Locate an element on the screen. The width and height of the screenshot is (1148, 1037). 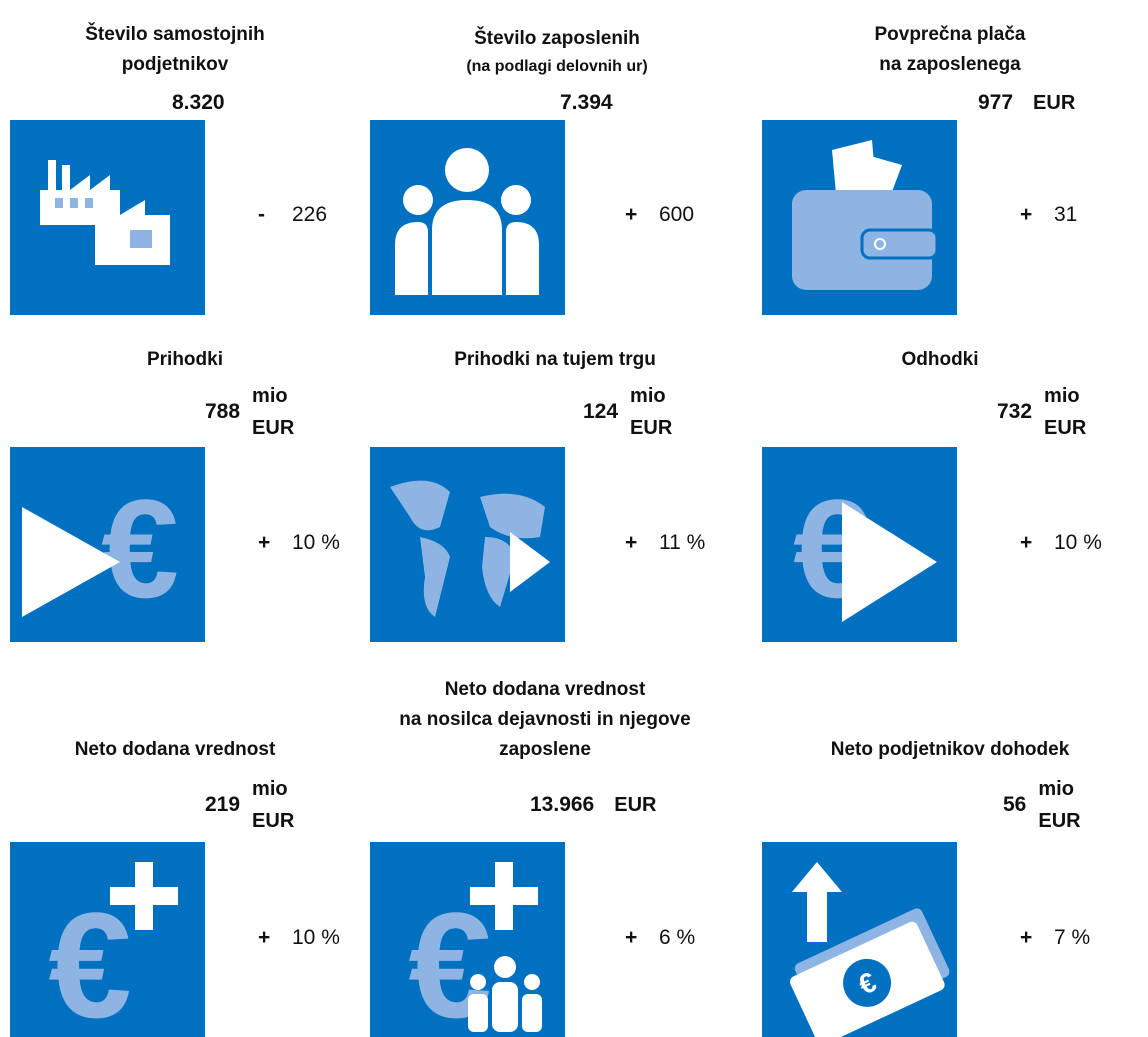
title-line: na zaposlenega is located at coordinates (950, 64).